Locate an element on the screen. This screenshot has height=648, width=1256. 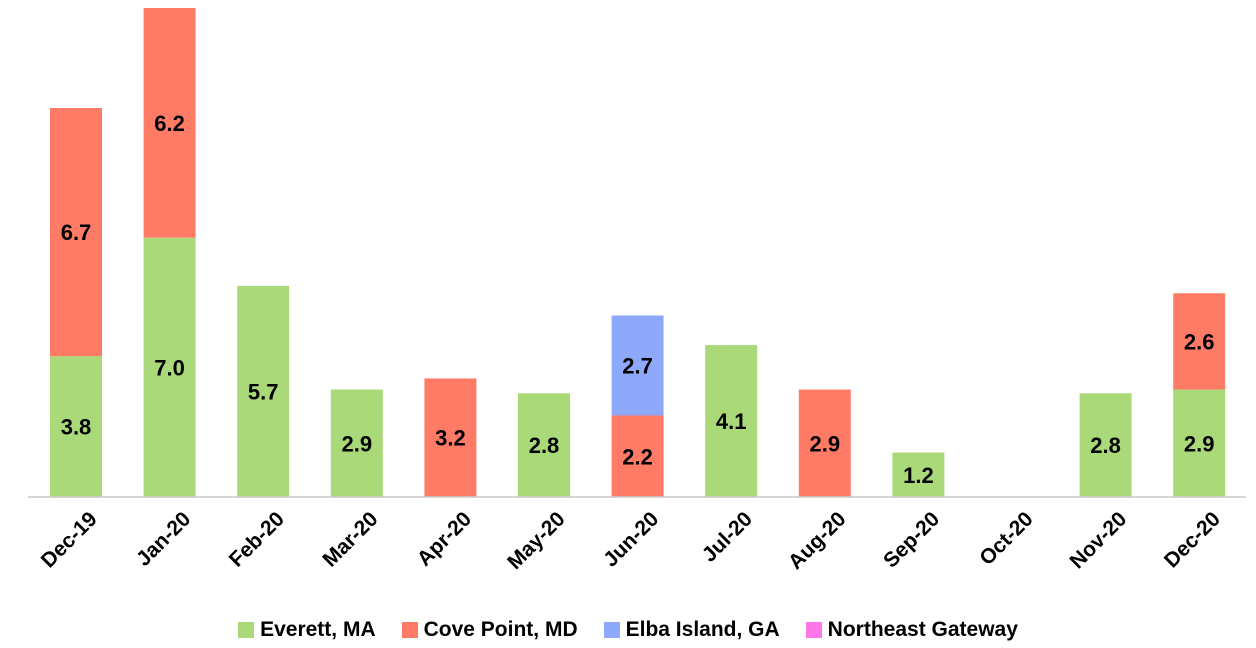
legend-swatch-elba-island is located at coordinates (611, 630).